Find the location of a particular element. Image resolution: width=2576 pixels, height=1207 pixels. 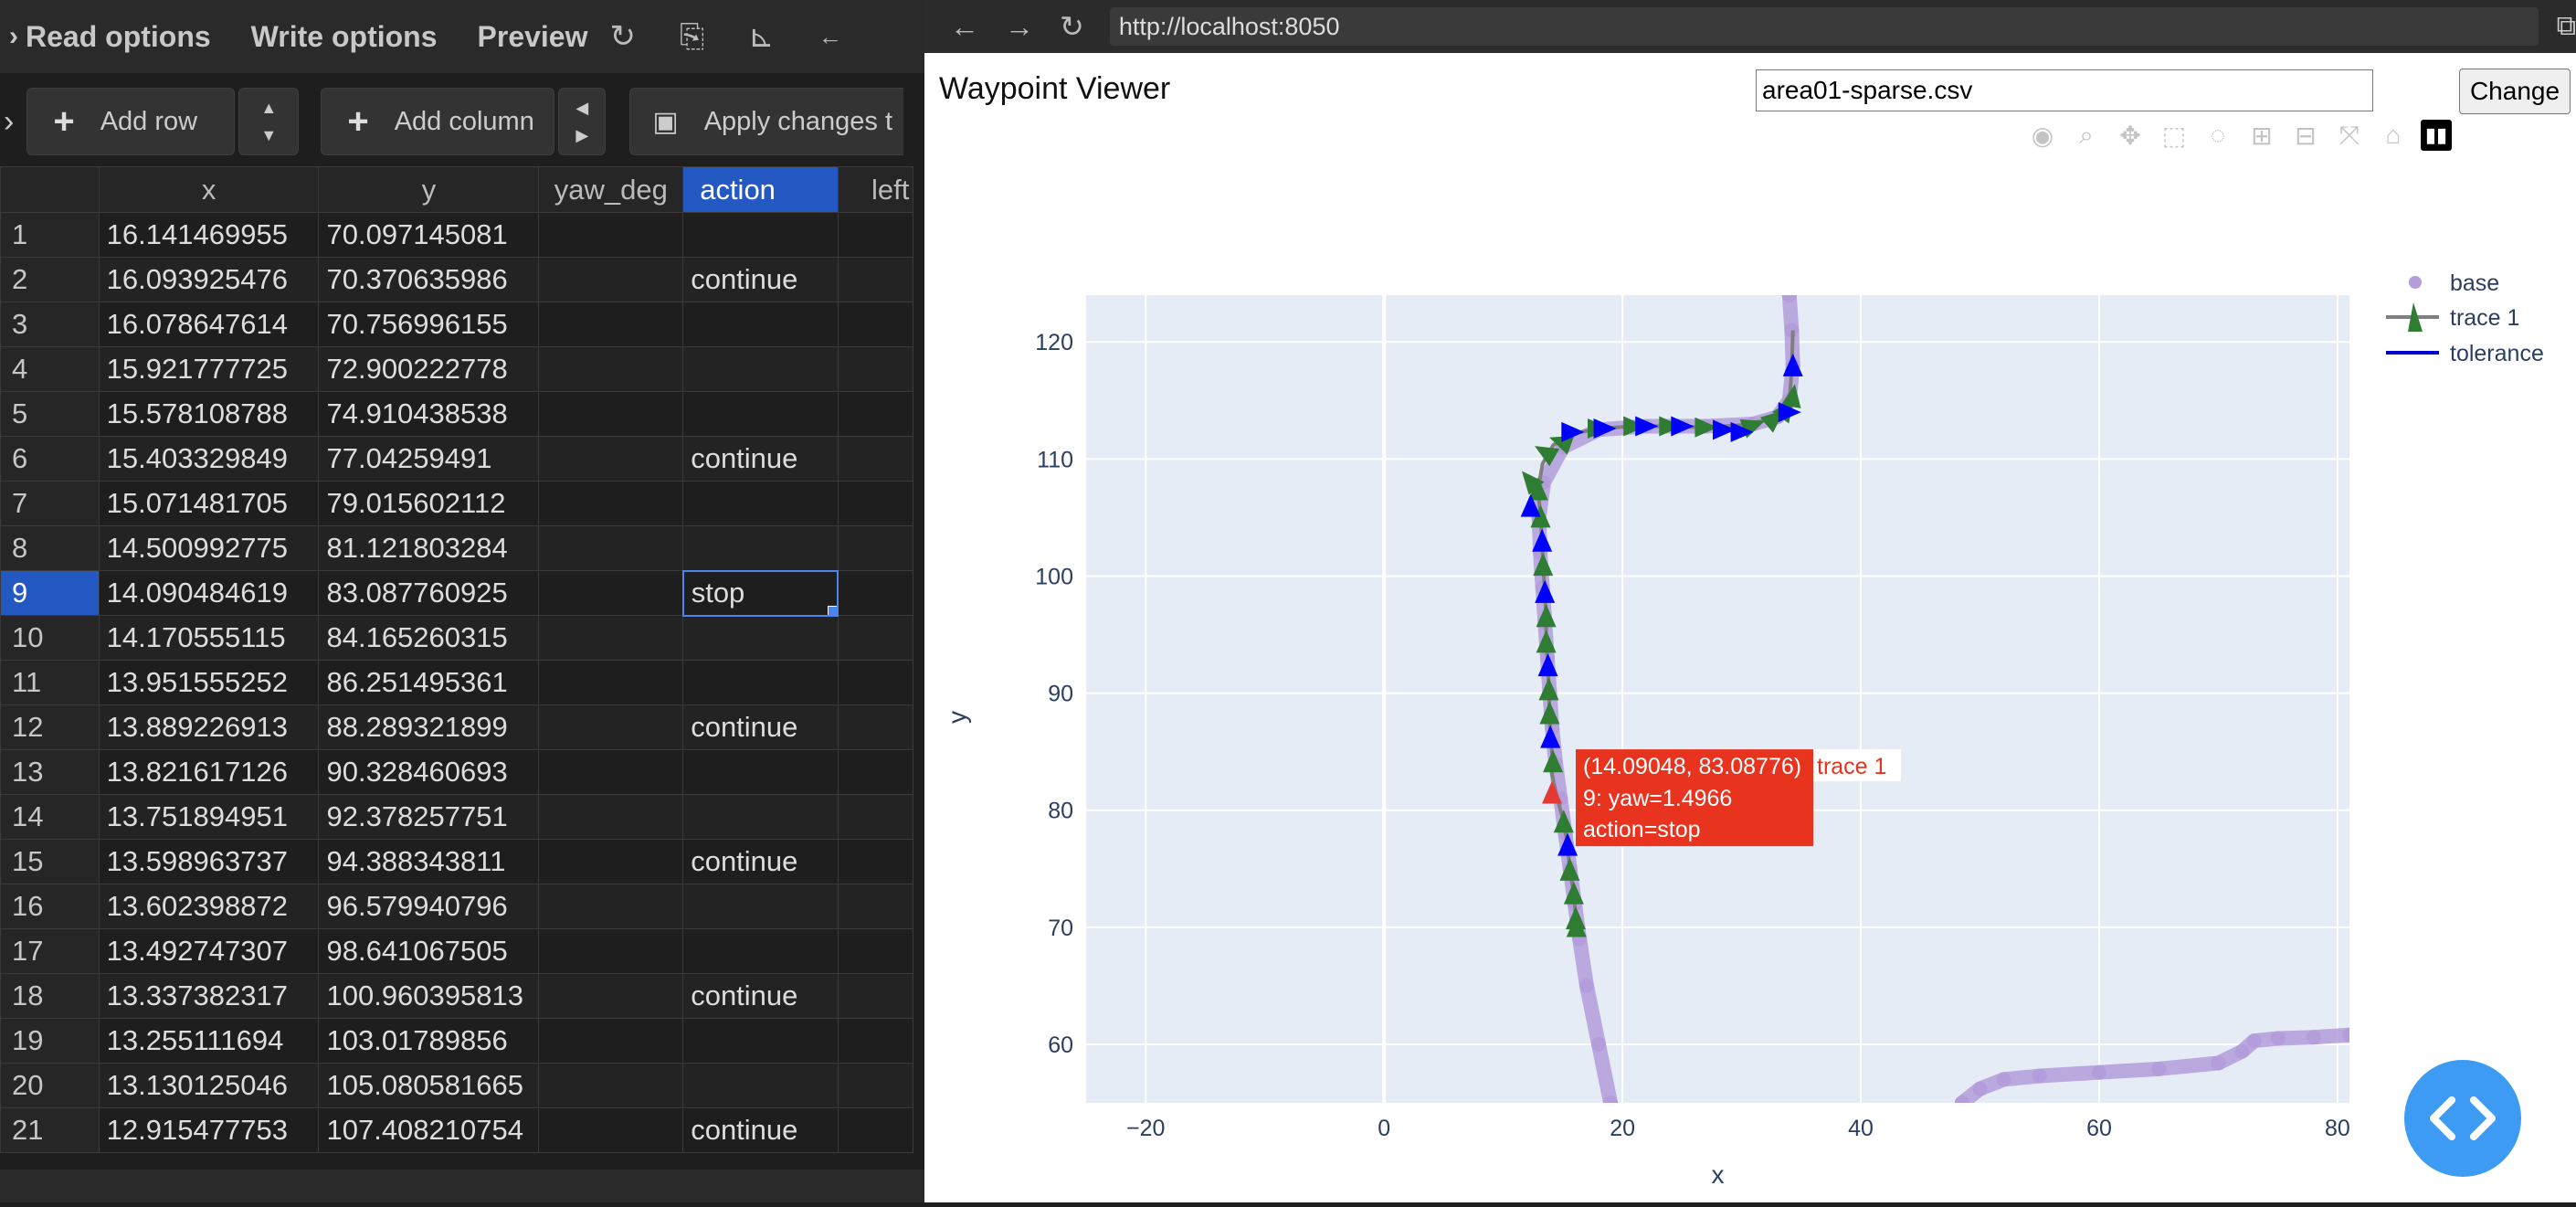

table-row: 17 13.492747307 98.641067505 is located at coordinates (457, 951).